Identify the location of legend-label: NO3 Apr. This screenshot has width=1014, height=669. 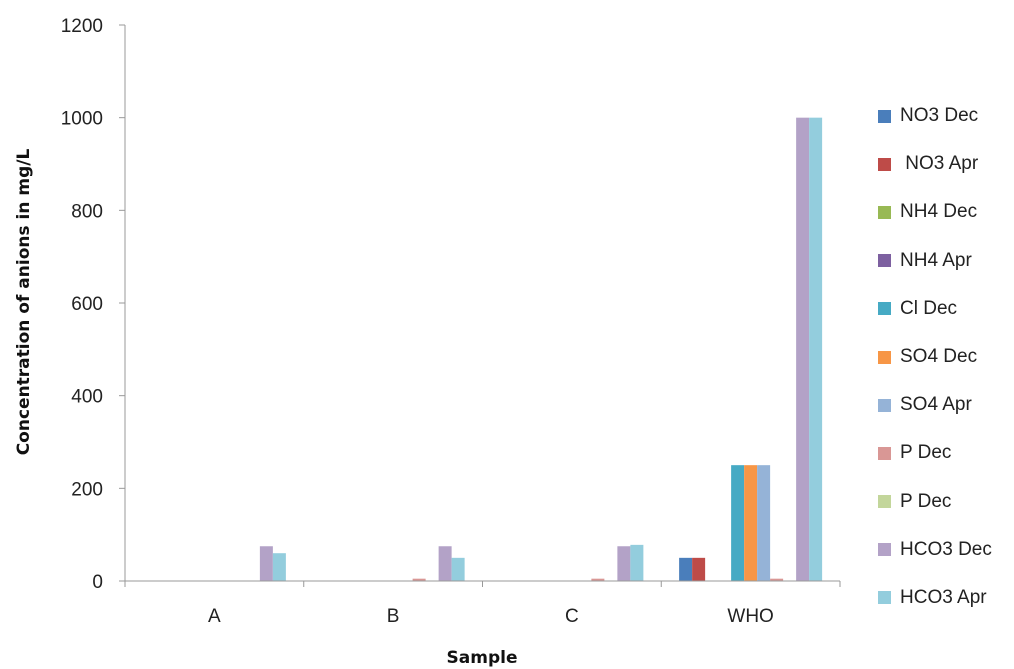
(939, 164).